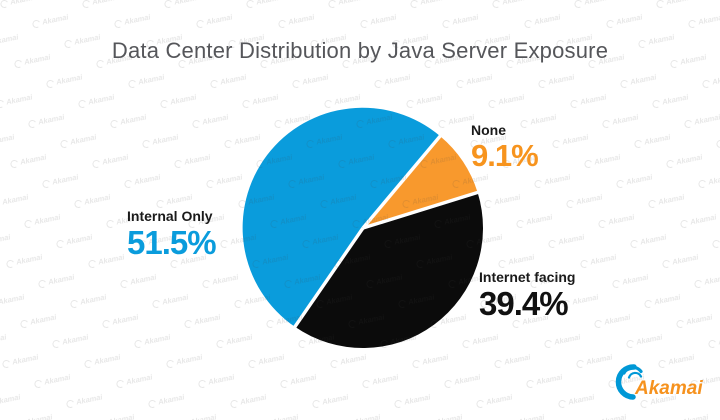 The height and width of the screenshot is (420, 720). I want to click on akamai-logo: Akamai, so click(659, 382).